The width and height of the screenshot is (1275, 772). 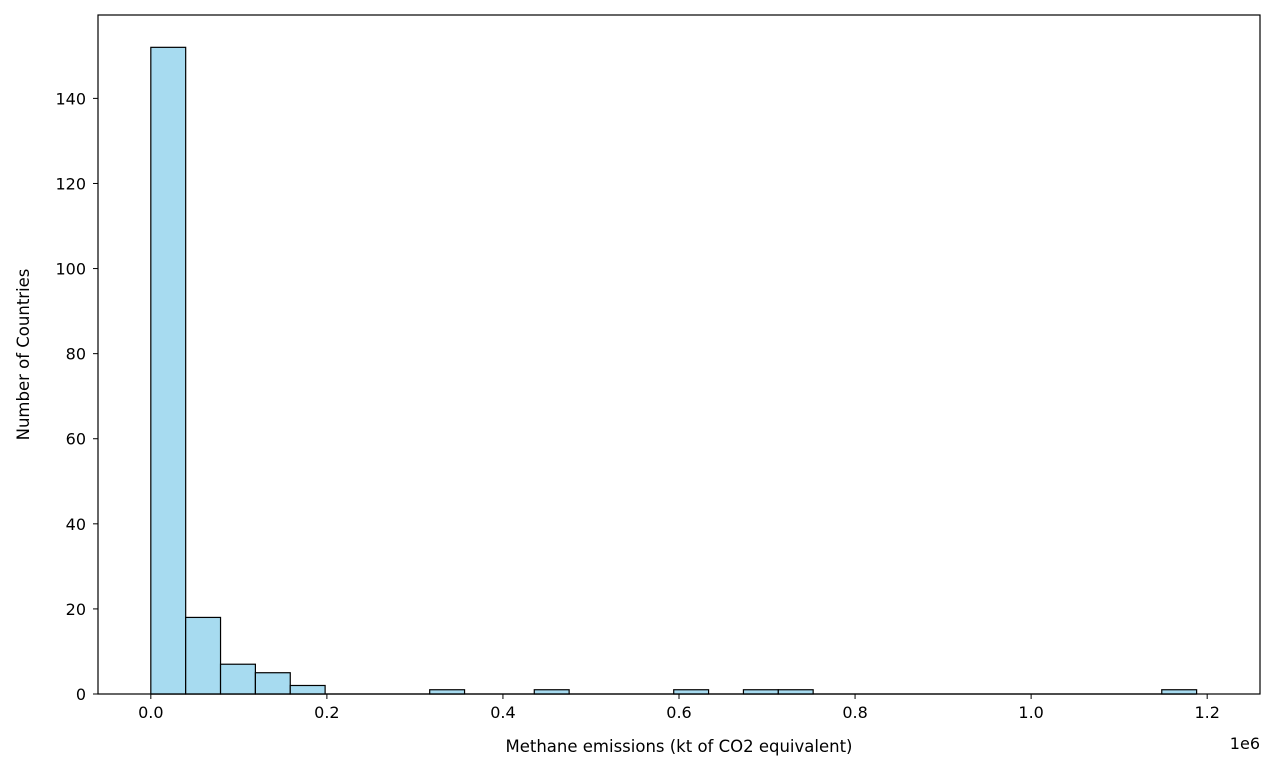 What do you see at coordinates (1030, 712) in the screenshot?
I see `x-tick-label: 1.0` at bounding box center [1030, 712].